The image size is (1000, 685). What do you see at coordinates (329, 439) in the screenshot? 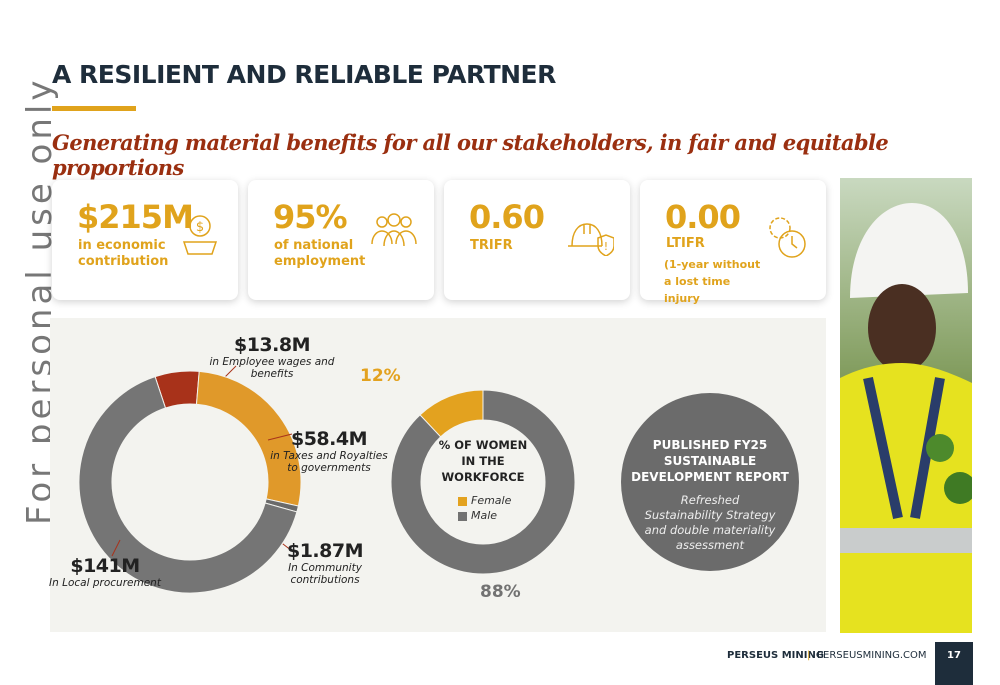
I see `value-label: $58.4M` at bounding box center [329, 439].